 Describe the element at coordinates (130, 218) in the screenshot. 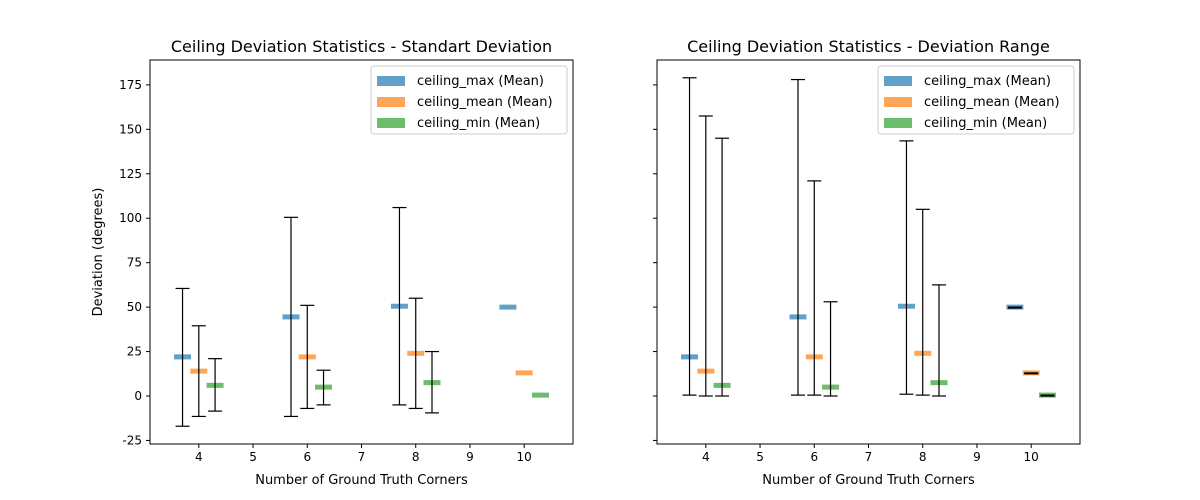

I see `y-tick-label: 100` at that location.